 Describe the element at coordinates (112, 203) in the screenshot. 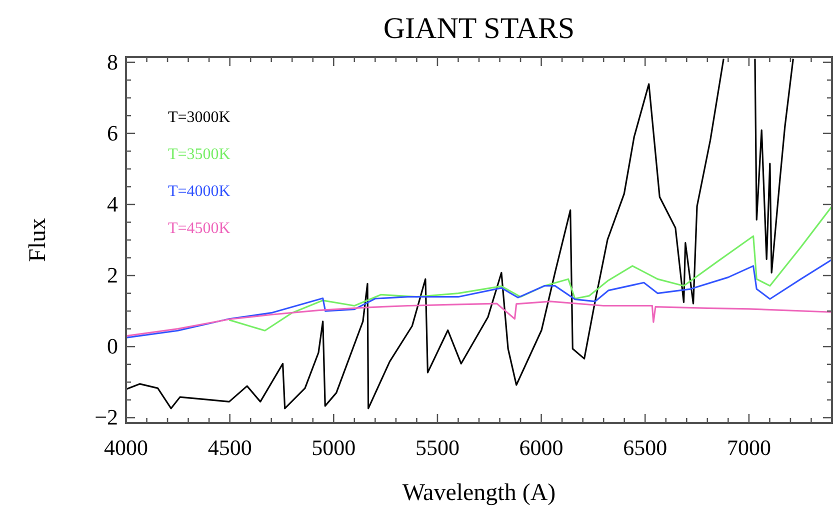

I see `y-tick-label: 4` at that location.